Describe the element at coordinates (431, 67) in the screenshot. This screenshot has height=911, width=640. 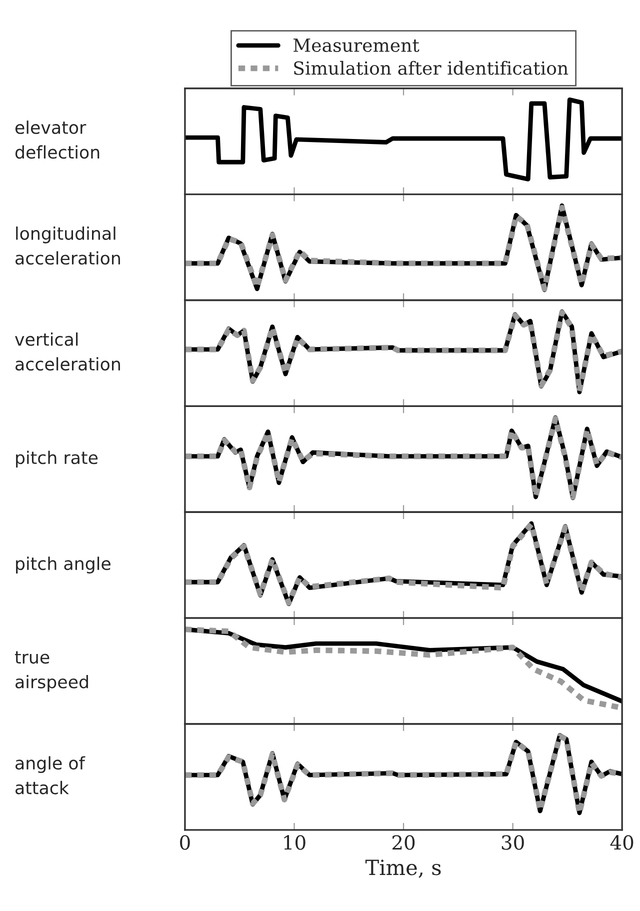
I see `legend-label: Simulation after identification` at that location.